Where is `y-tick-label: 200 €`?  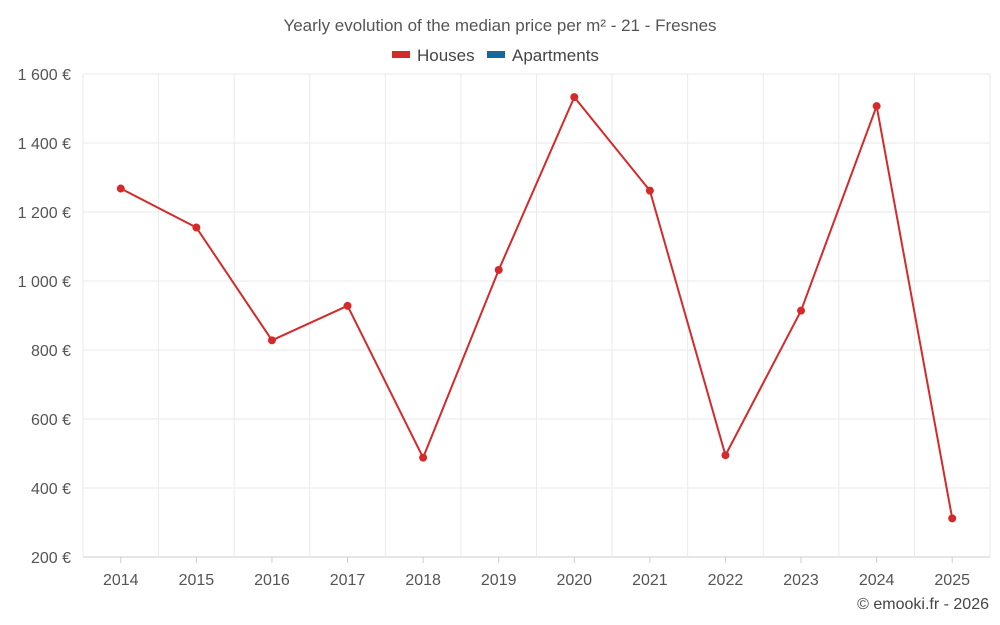 y-tick-label: 200 € is located at coordinates (51, 558).